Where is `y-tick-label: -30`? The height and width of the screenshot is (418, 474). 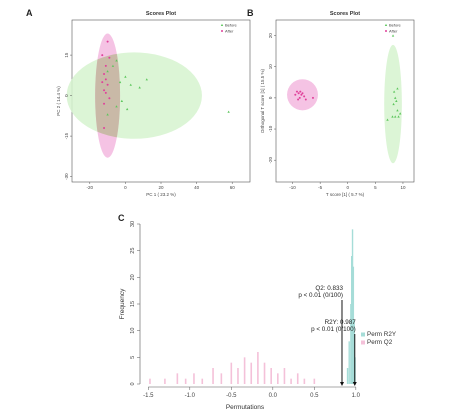
y-tick-label: -30 is located at coordinates (66, 176).